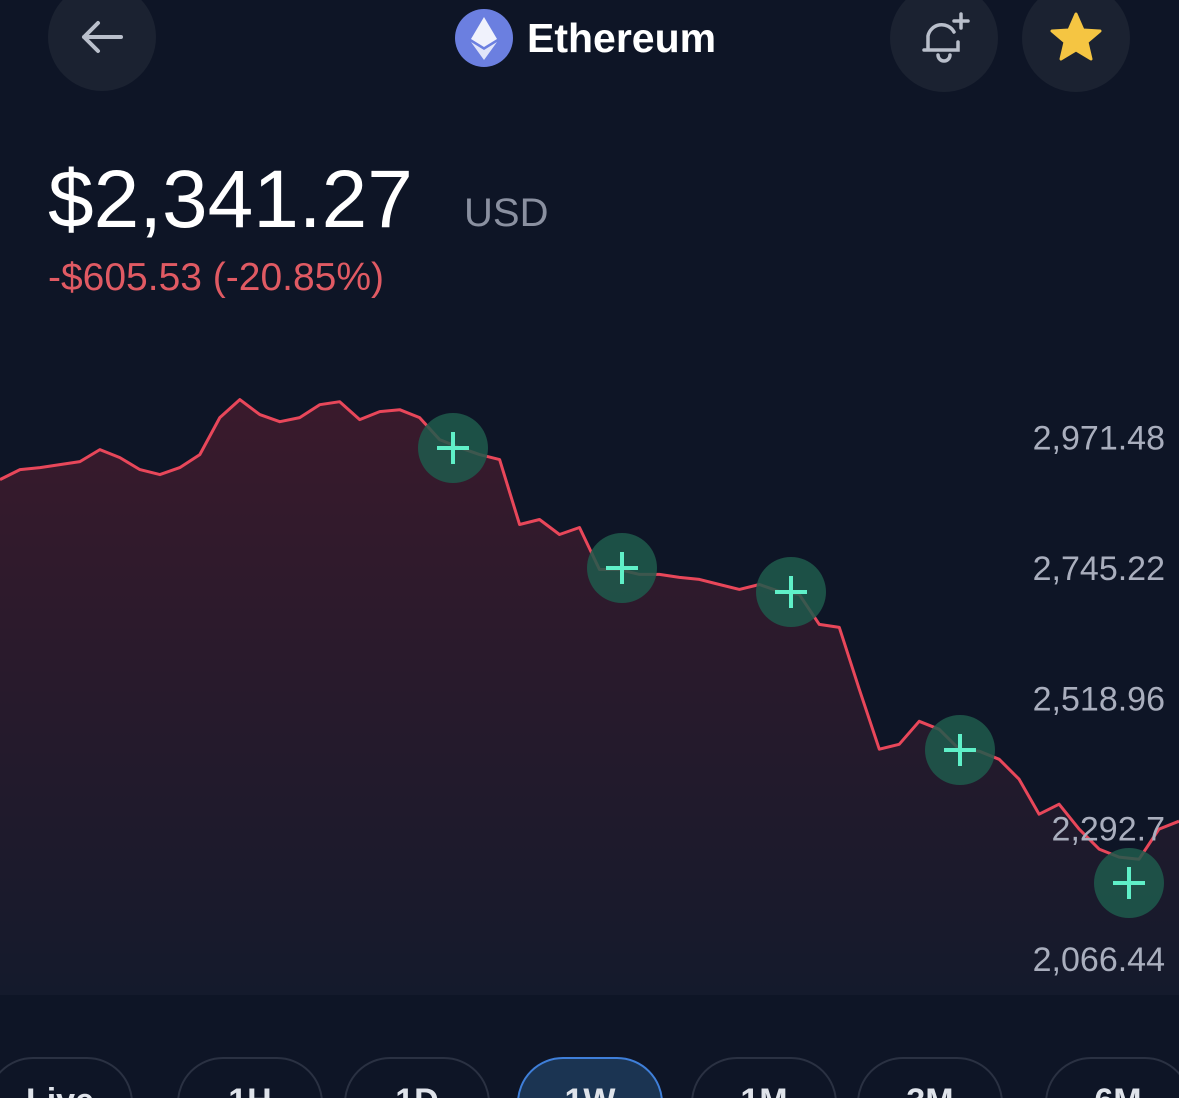  Describe the element at coordinates (929, 1090) in the screenshot. I see `tab-label: 3M` at that location.